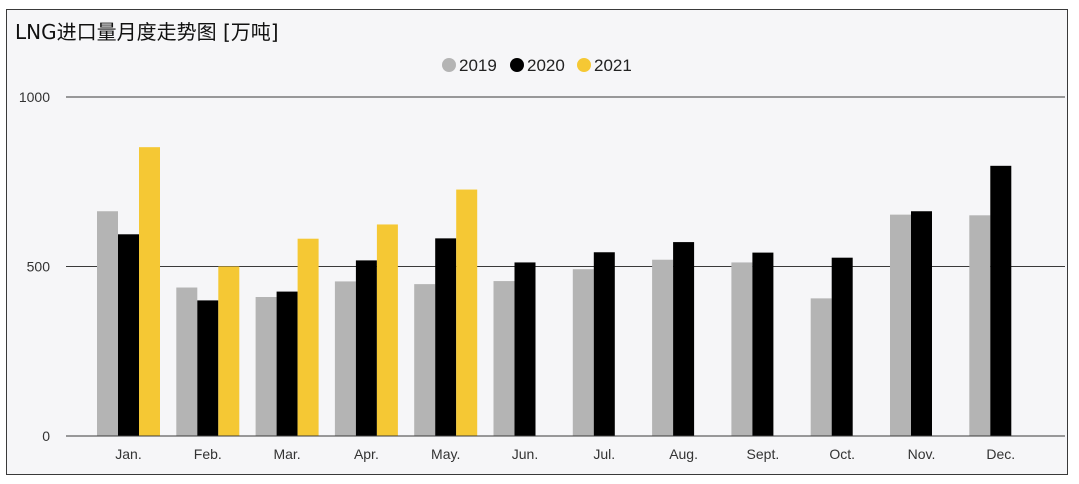 The image size is (1079, 484). I want to click on x-tick-label: Apr., so click(366, 454).